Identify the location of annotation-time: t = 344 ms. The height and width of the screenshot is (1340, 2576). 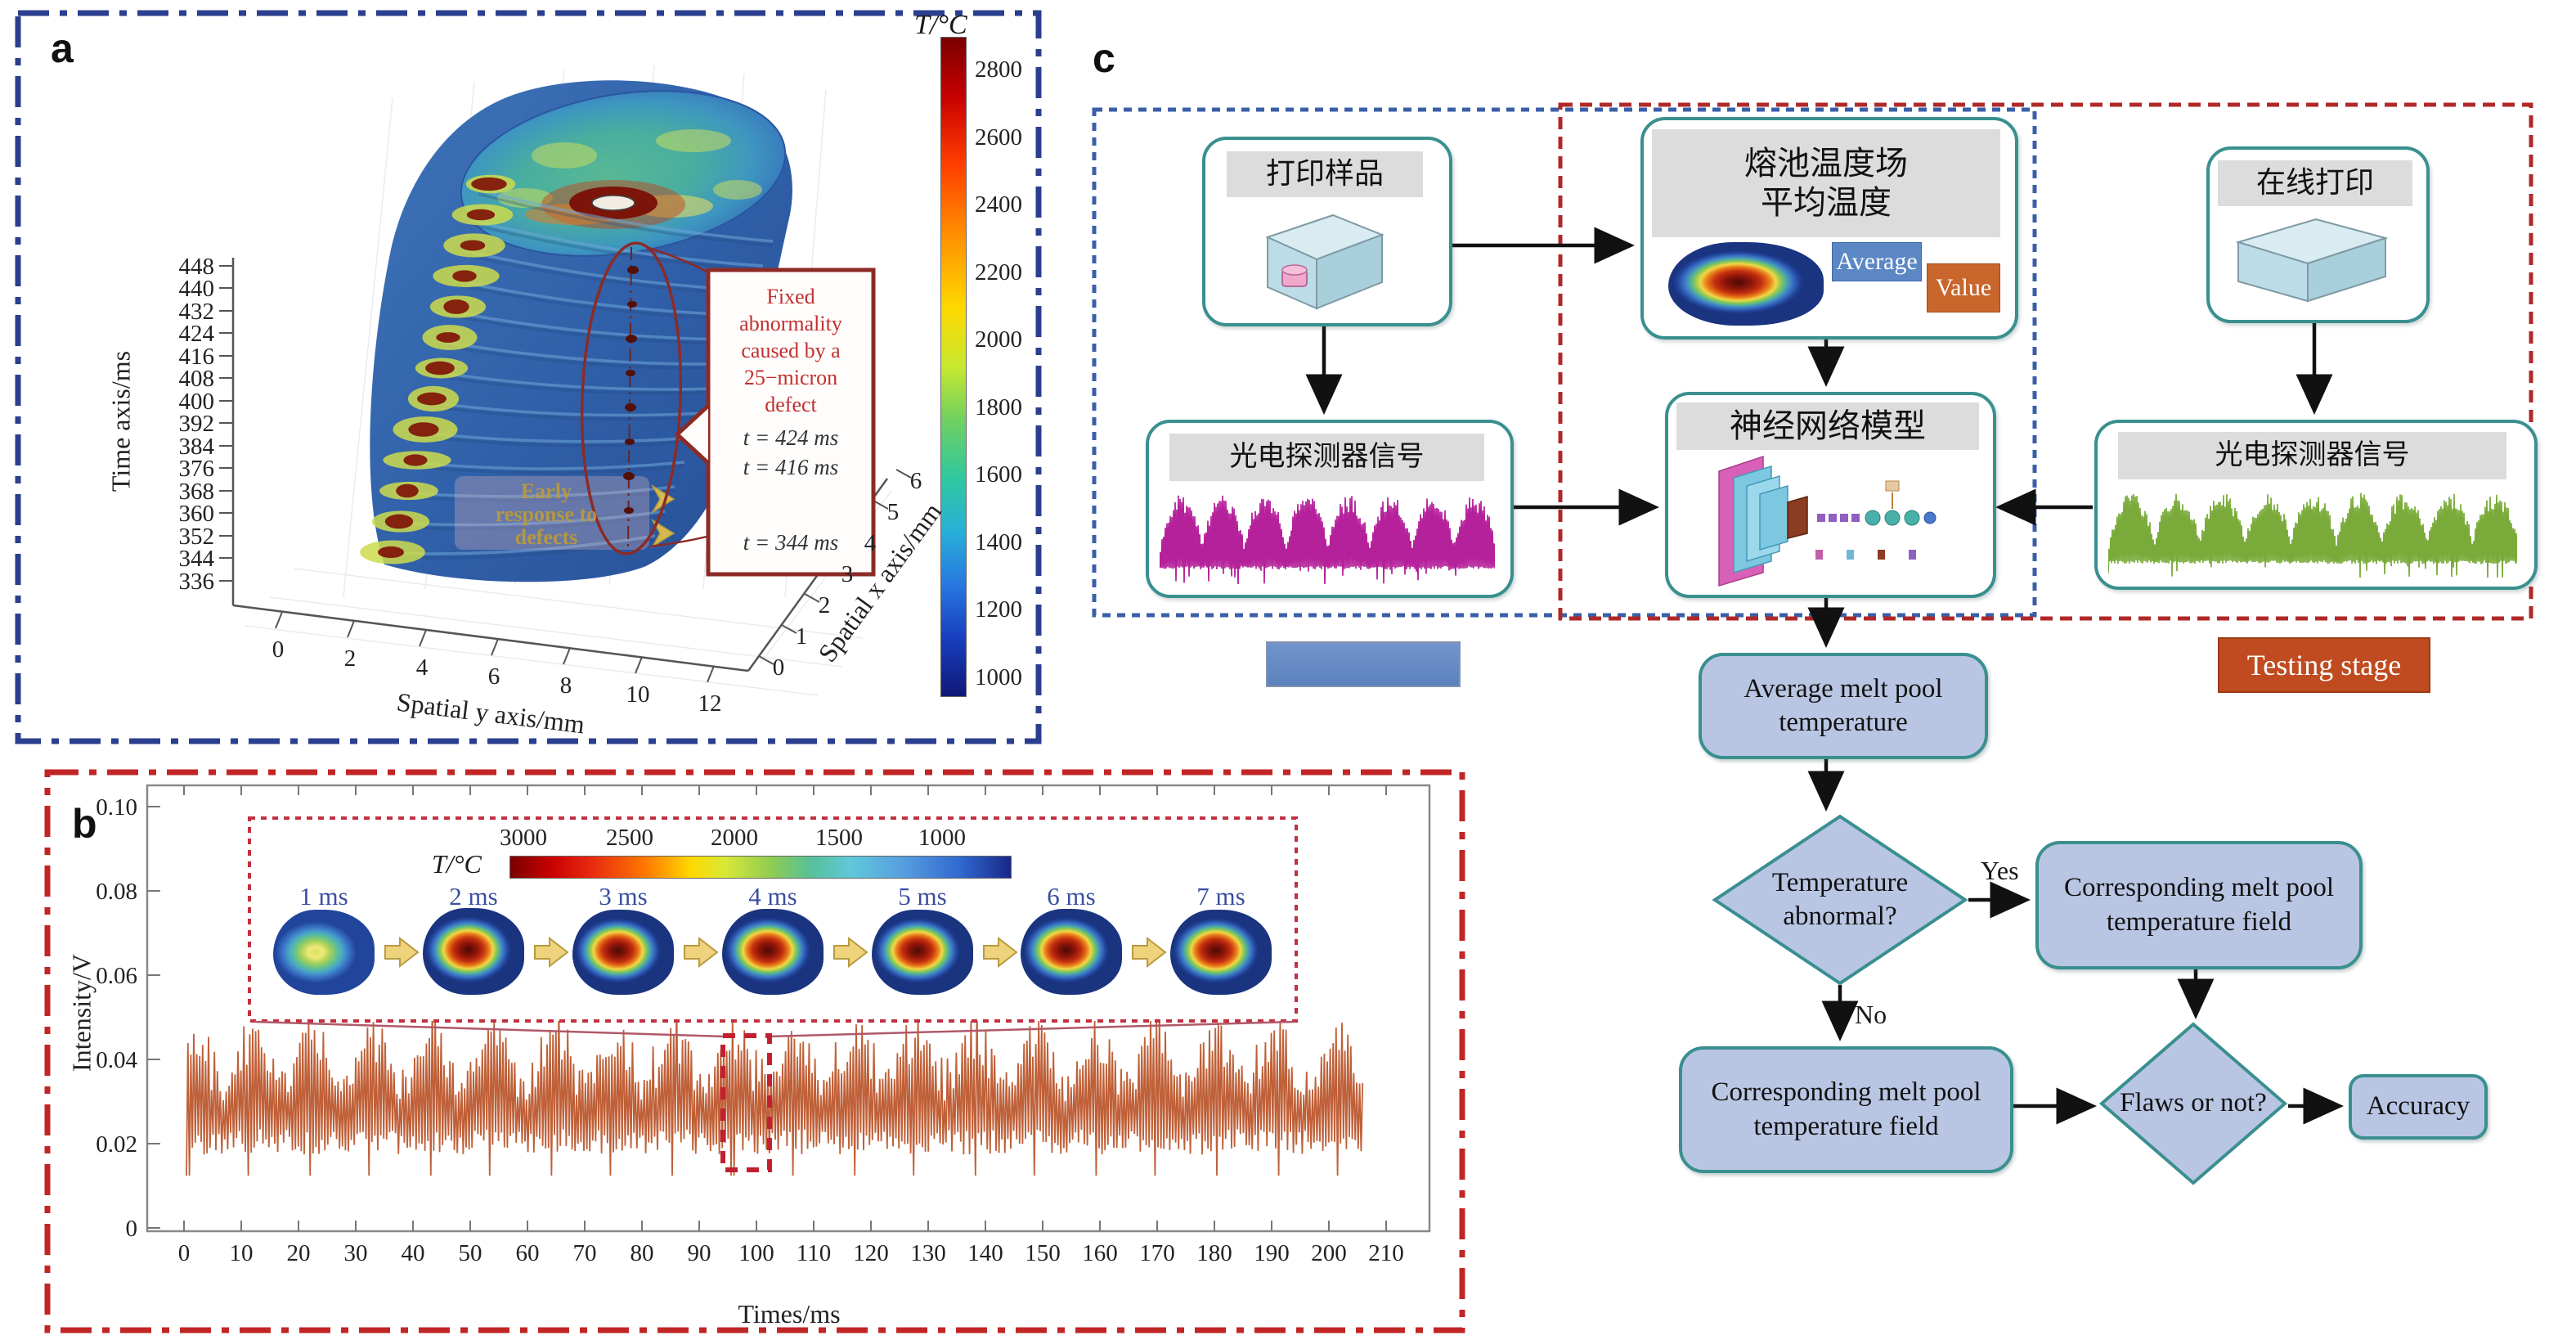
(791, 542).